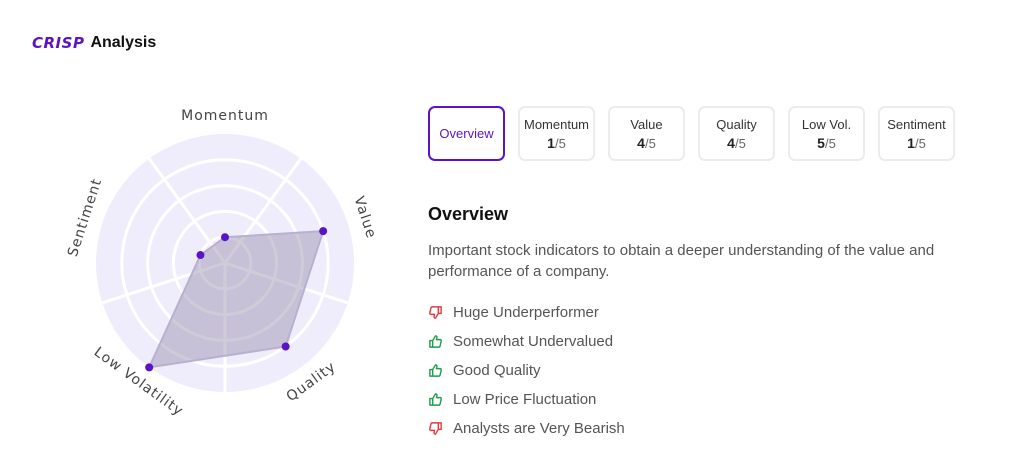 This screenshot has width=1024, height=476. I want to click on tab-label: Value, so click(646, 124).